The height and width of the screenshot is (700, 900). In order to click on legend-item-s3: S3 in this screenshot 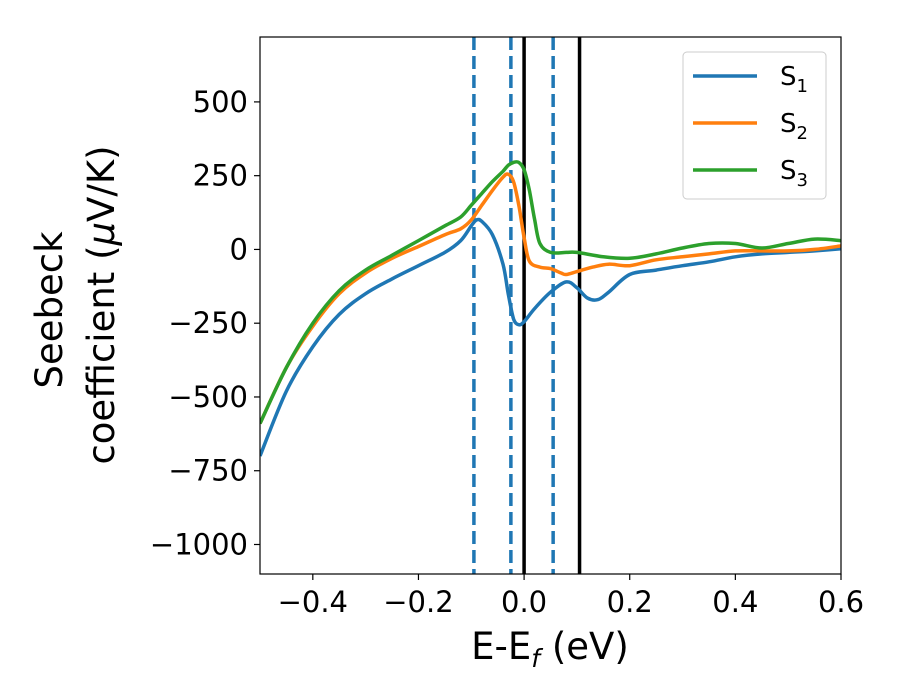, I will do `click(750, 173)`.